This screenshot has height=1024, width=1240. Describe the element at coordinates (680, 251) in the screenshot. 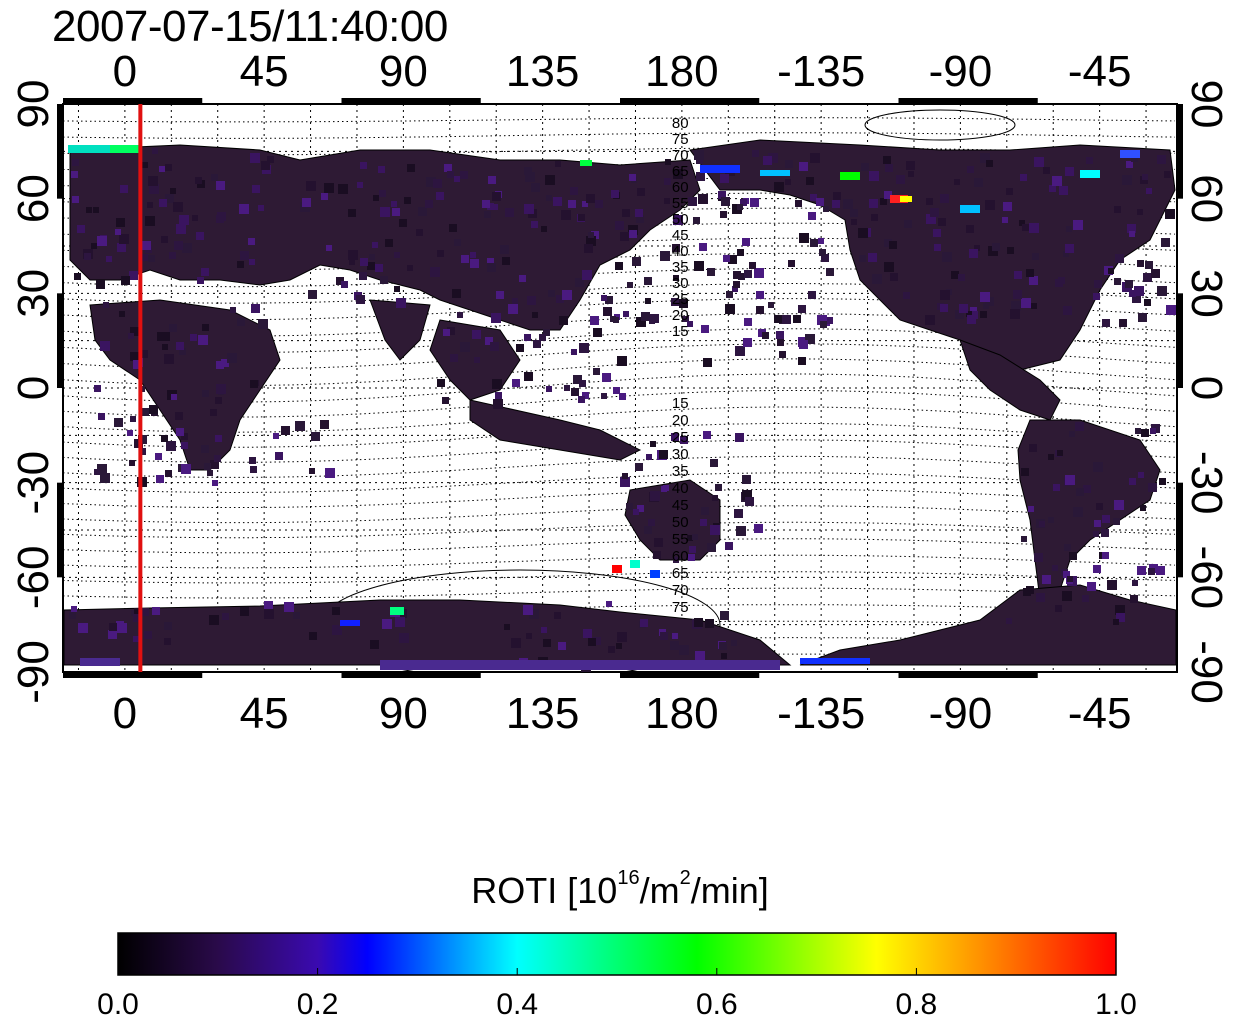

I see `contour-label: 40` at that location.